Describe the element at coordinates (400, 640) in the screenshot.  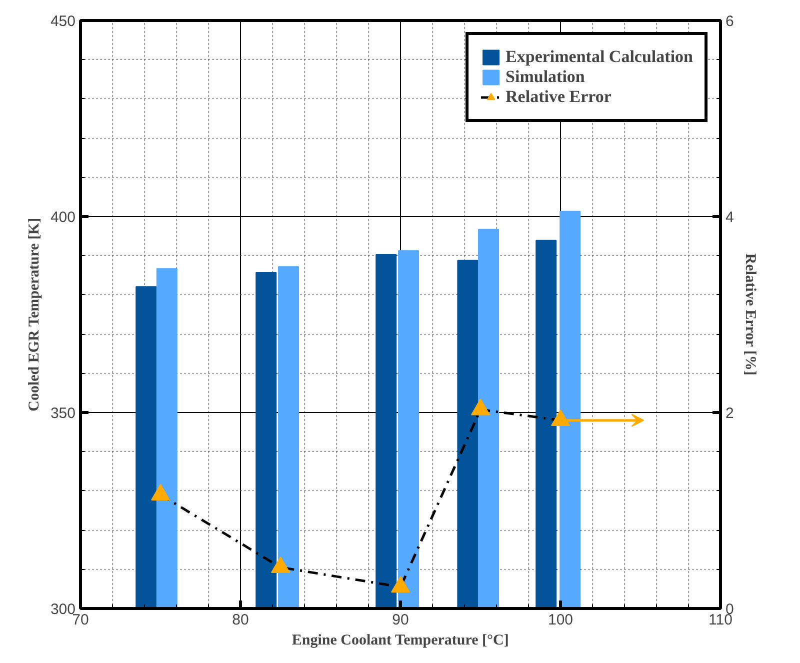
I see `x-axis-title: Engine Coolant Temperature [°C]` at that location.